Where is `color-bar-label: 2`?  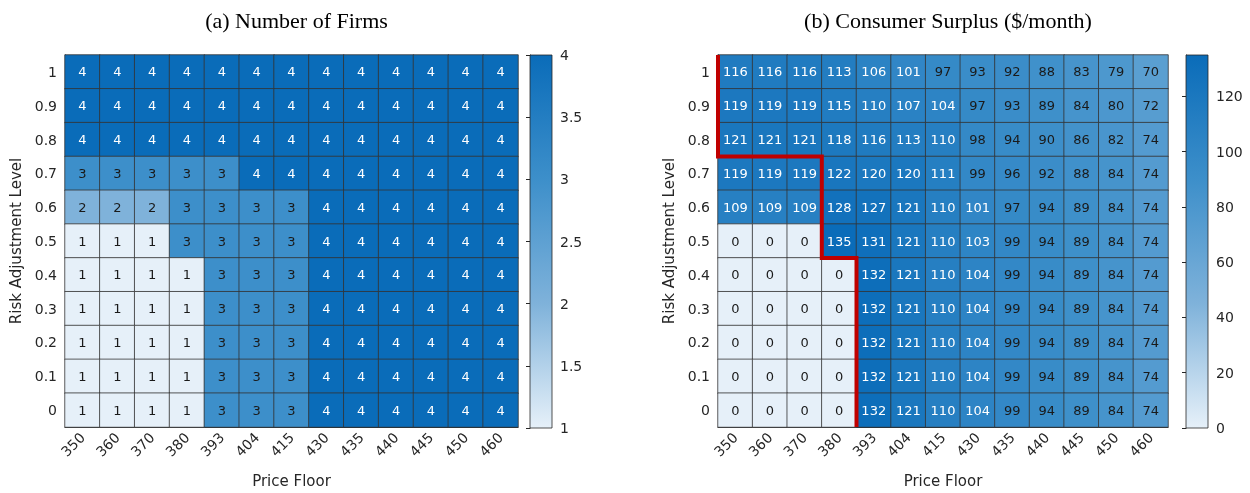
color-bar-label: 2 is located at coordinates (564, 303).